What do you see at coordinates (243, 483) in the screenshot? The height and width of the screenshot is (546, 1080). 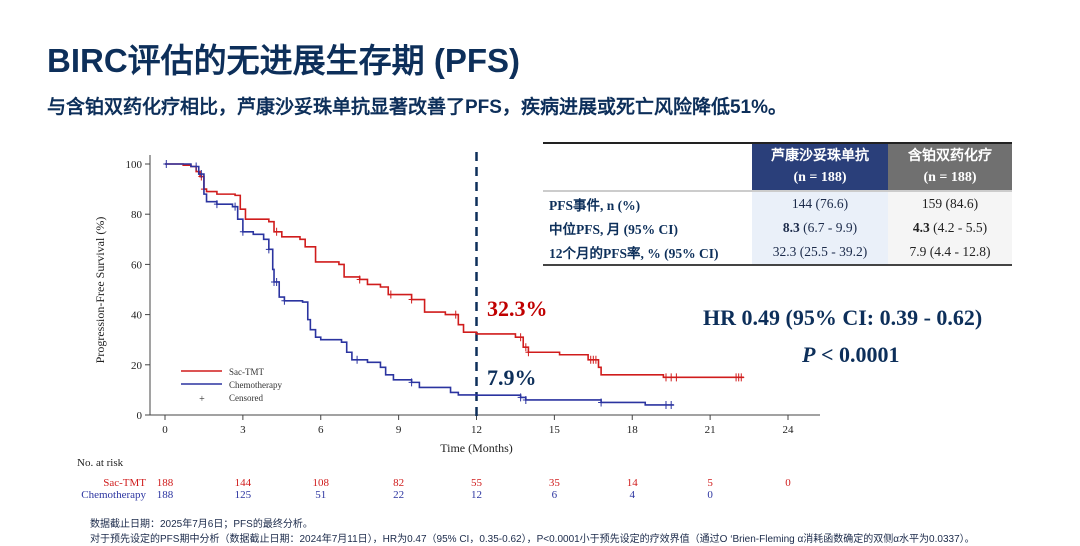 I see `at-risk-count: 144` at bounding box center [243, 483].